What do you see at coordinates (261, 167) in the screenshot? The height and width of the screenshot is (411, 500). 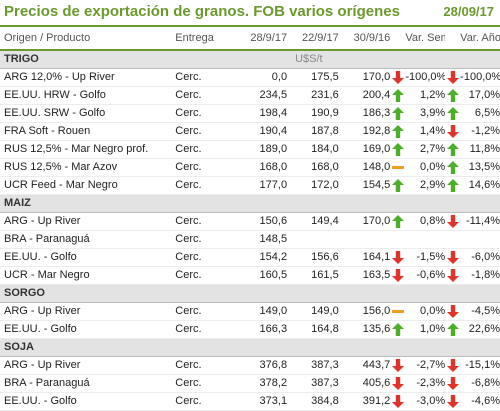 I see `price-current: 168,0` at bounding box center [261, 167].